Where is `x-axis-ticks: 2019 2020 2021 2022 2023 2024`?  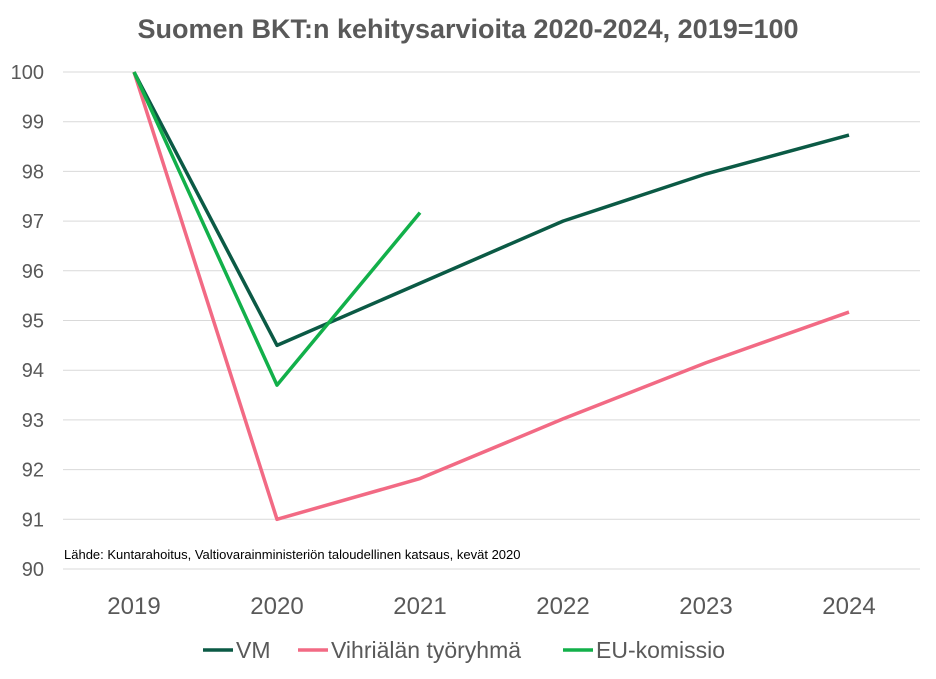
x-axis-ticks: 2019 2020 2021 2022 2023 2024 is located at coordinates (491, 606).